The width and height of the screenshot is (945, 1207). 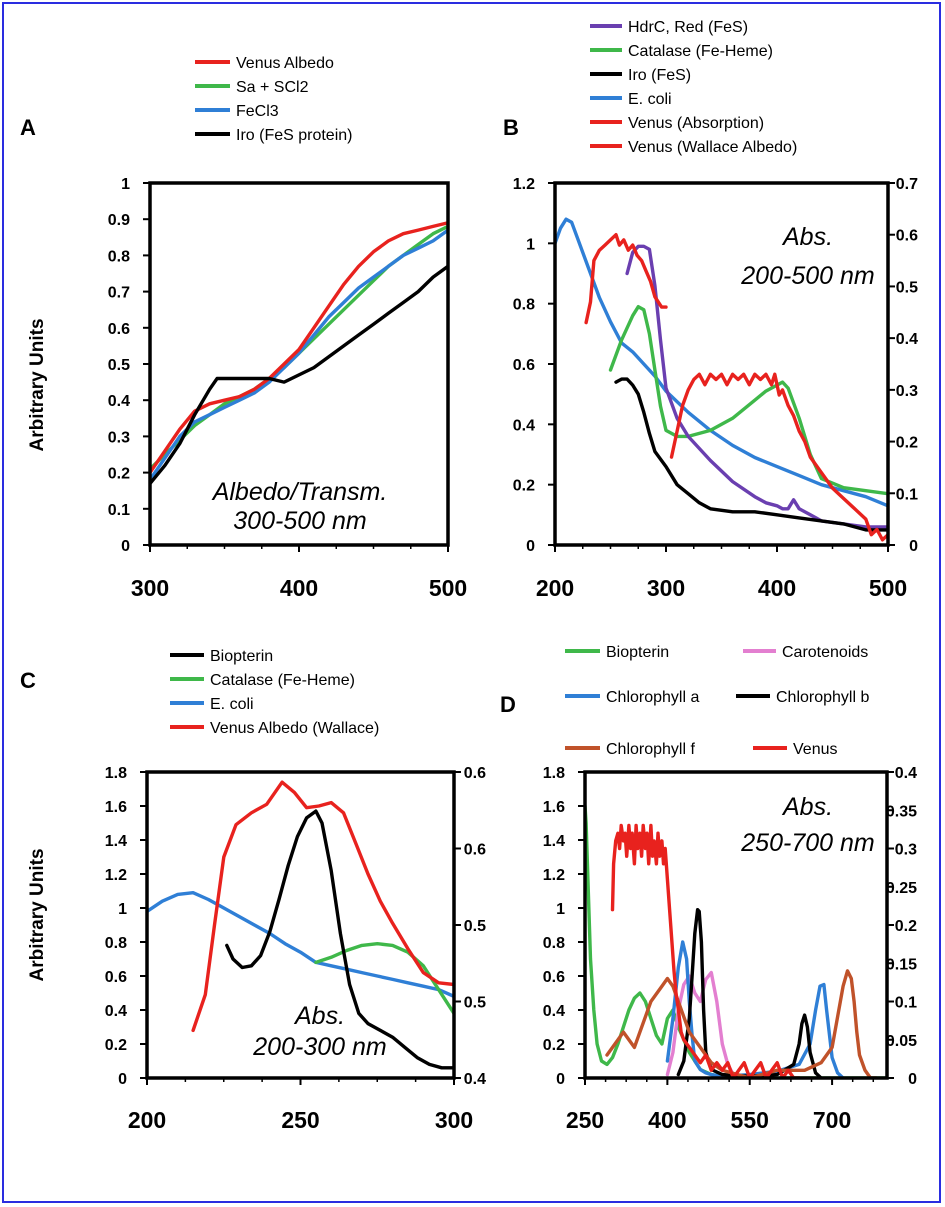 What do you see at coordinates (700, 51) in the screenshot?
I see `legend-label: Catalase (Fe-Heme)` at bounding box center [700, 51].